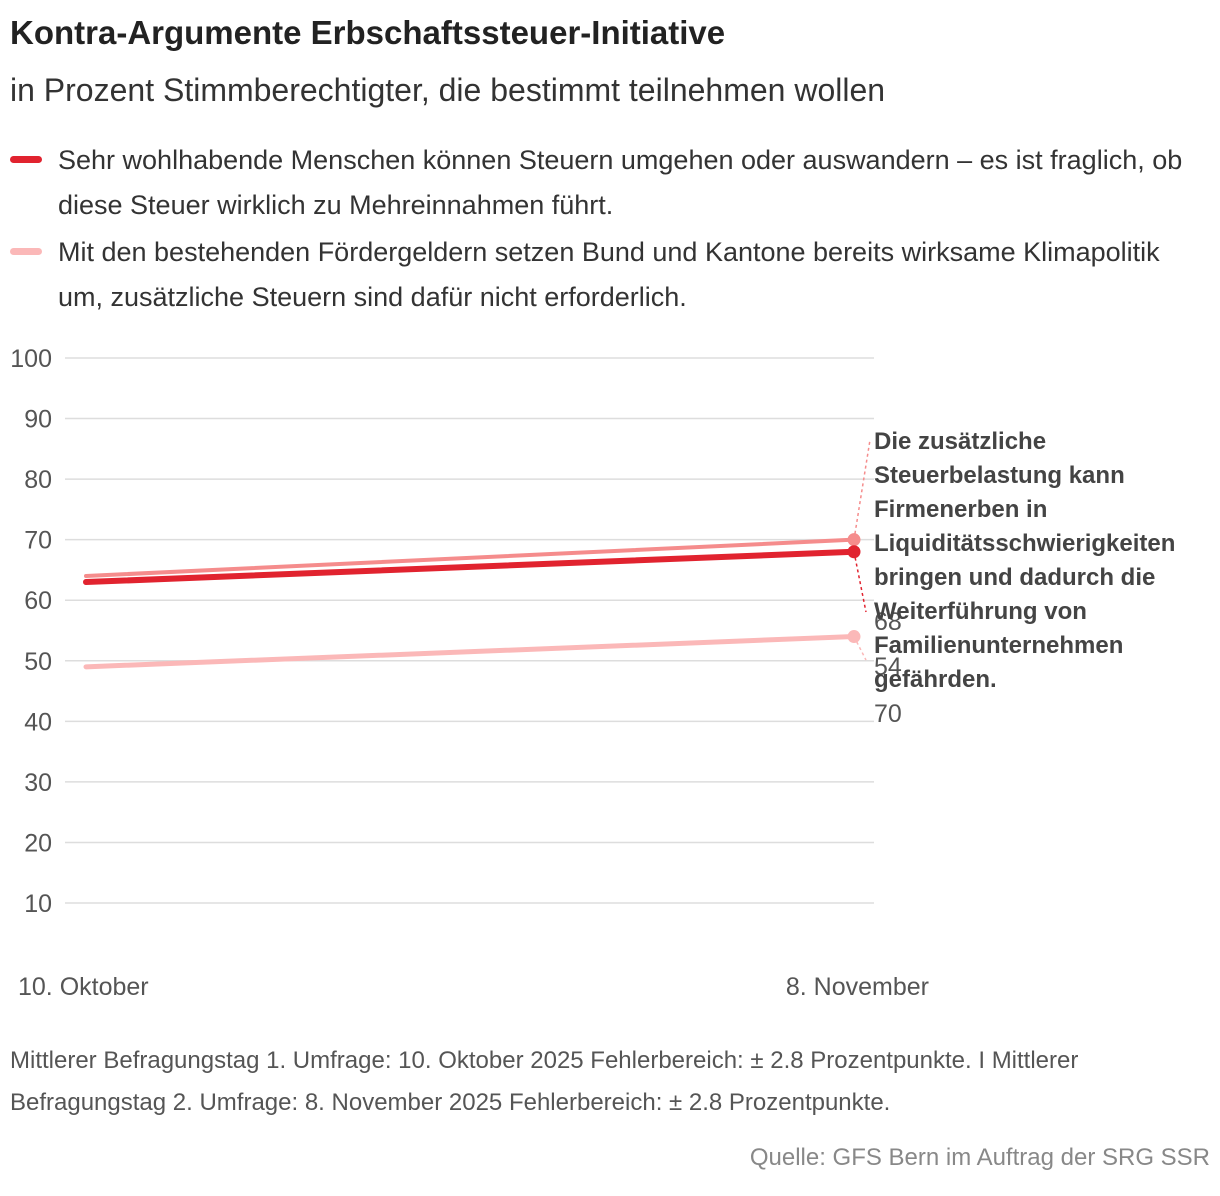  What do you see at coordinates (935, 679) in the screenshot?
I see `annotation-line-8: gefährden.` at bounding box center [935, 679].